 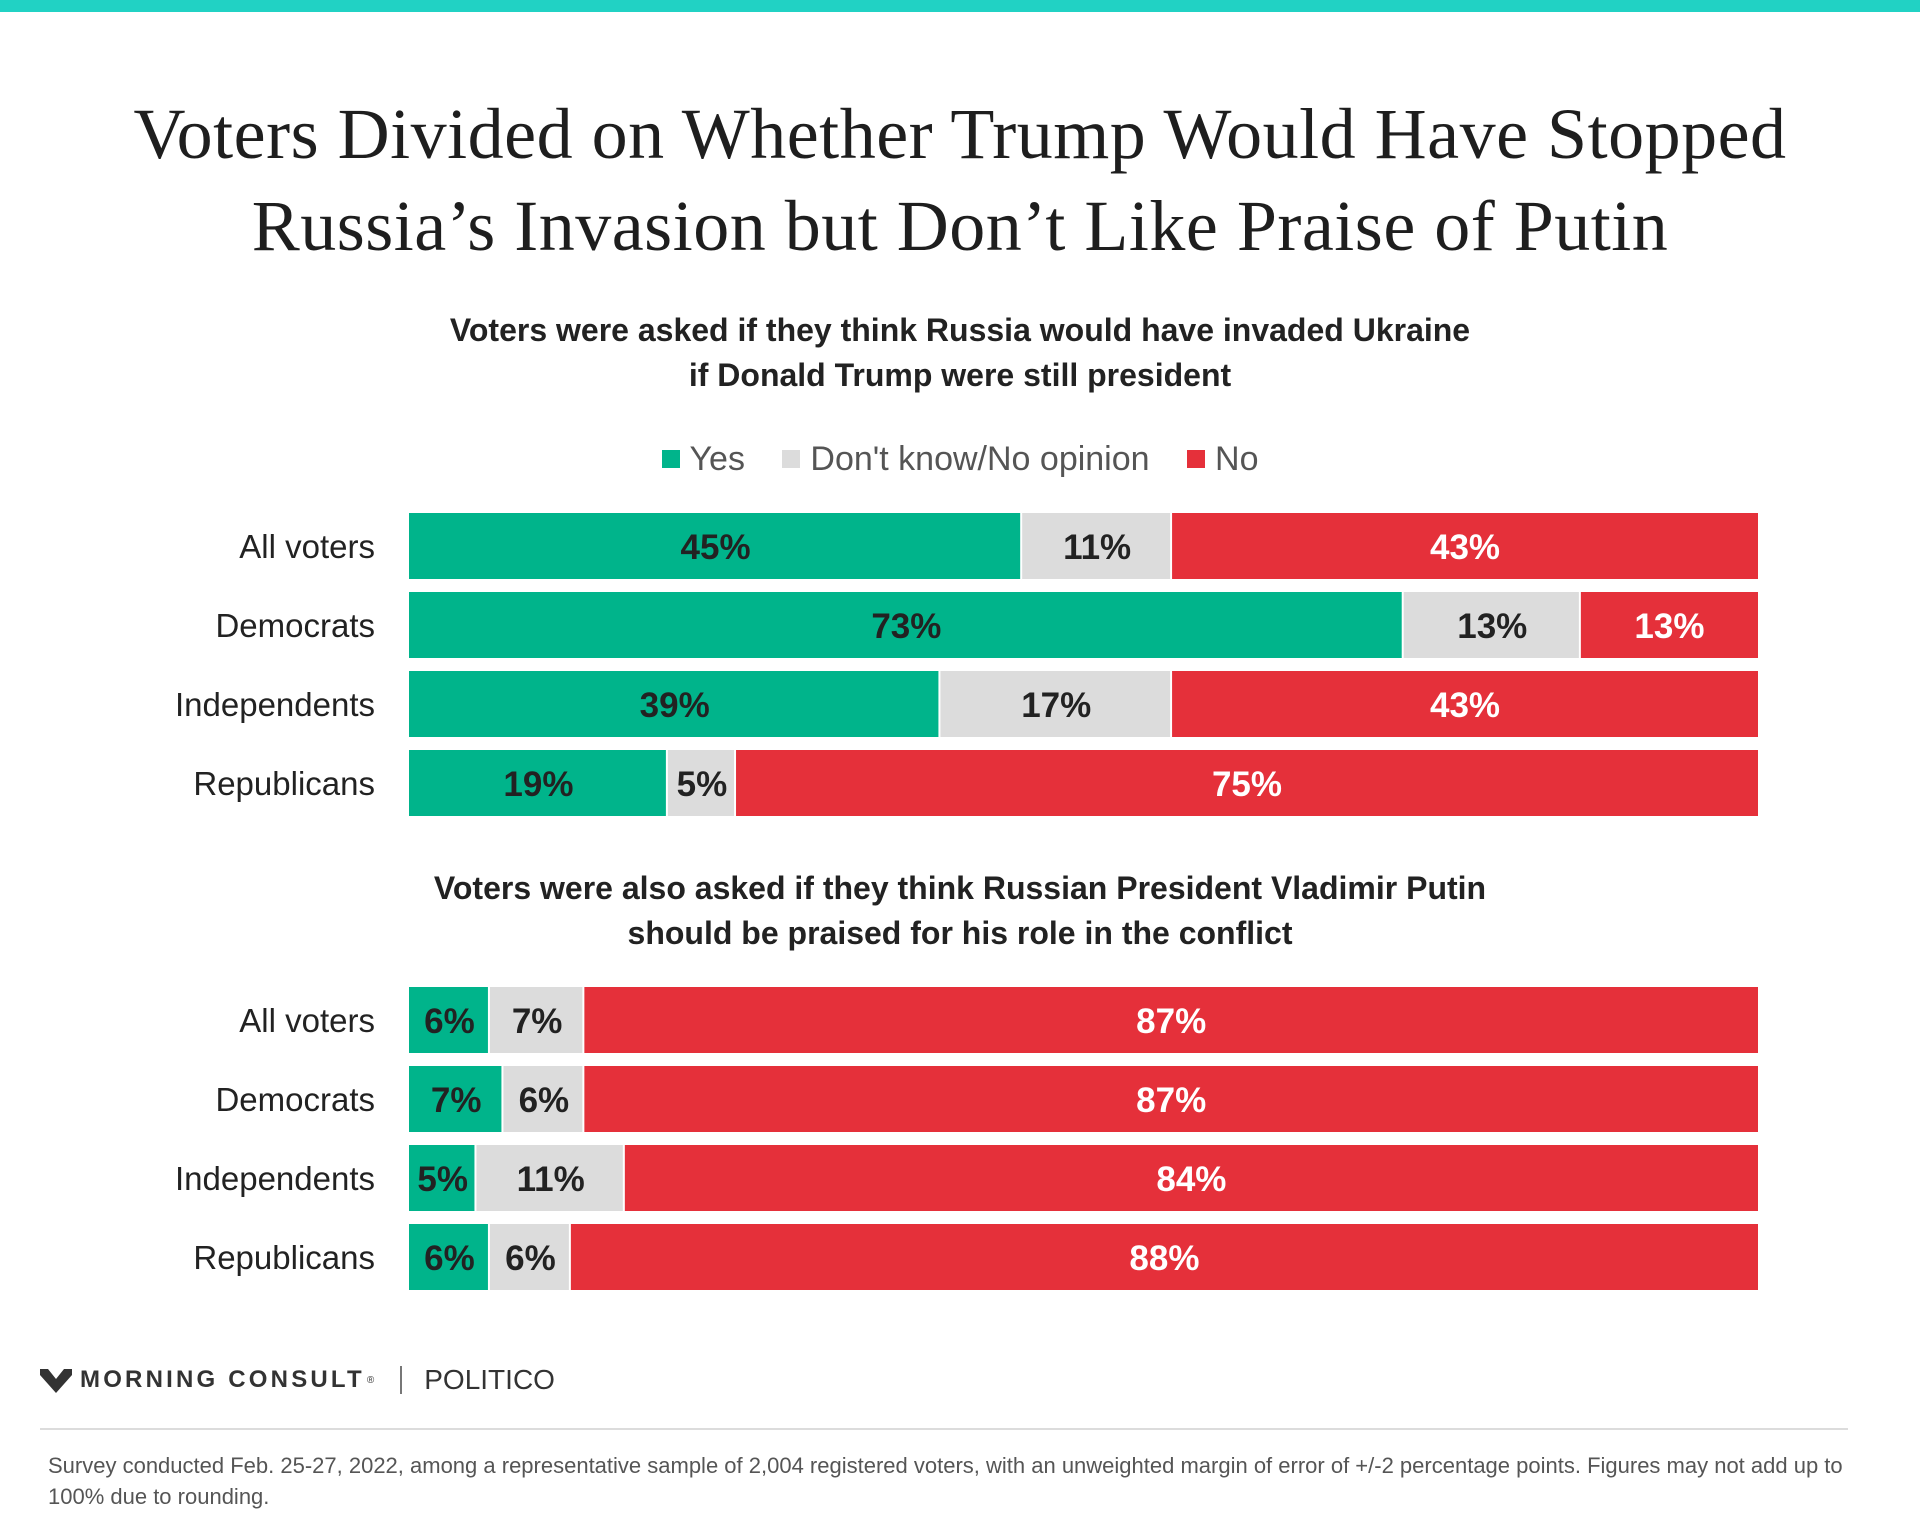 What do you see at coordinates (791, 459) in the screenshot?
I see `legend-swatch-dont-know` at bounding box center [791, 459].